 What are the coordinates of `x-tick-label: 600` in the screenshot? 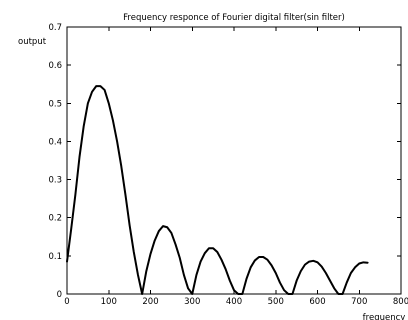 It's located at (317, 302).